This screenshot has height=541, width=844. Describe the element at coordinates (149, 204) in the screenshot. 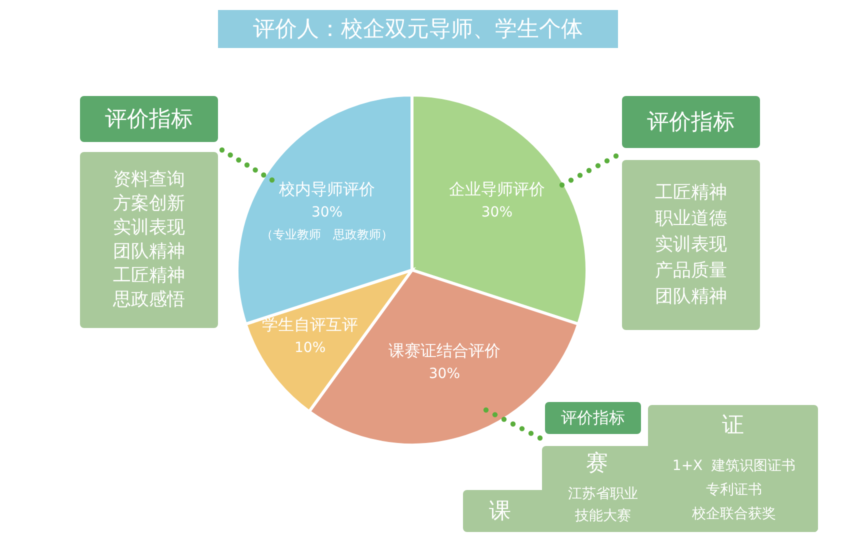

I see `text: 方案创新` at that location.